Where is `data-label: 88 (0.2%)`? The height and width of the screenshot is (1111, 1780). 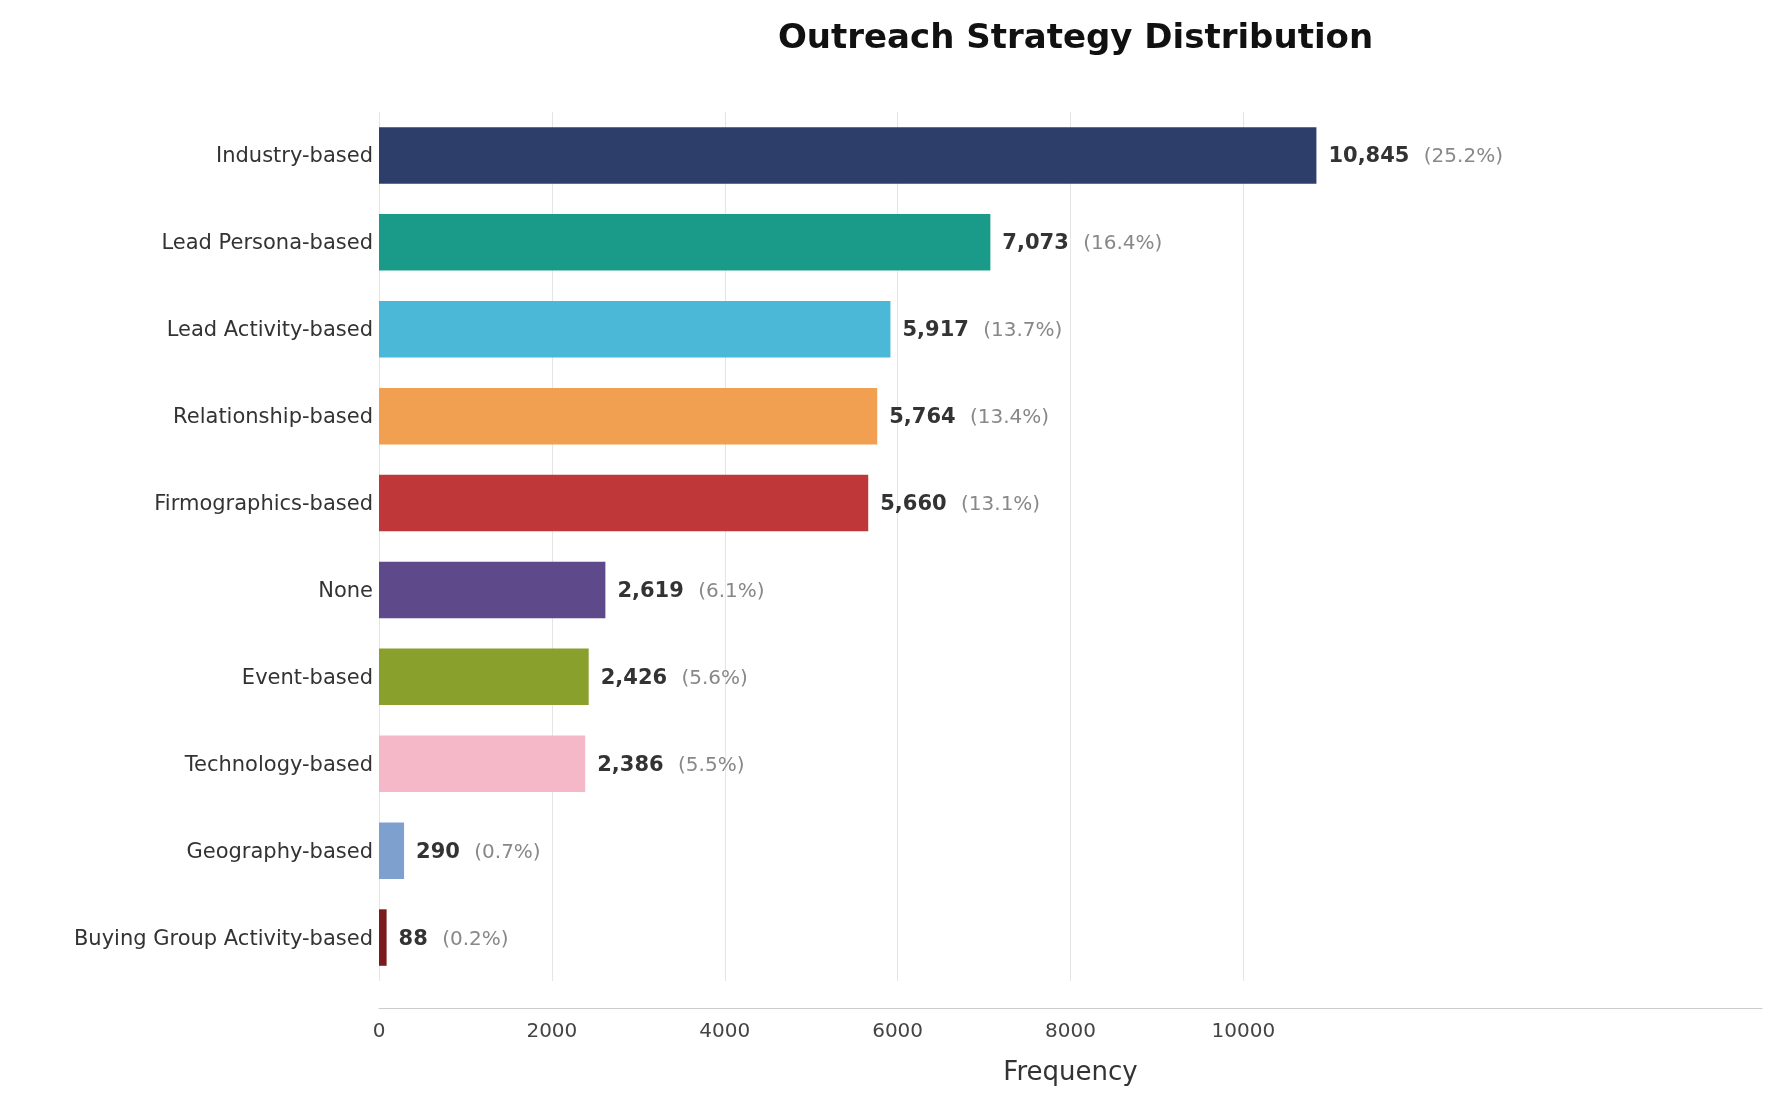
data-label: 88 (0.2%) is located at coordinates (453, 937).